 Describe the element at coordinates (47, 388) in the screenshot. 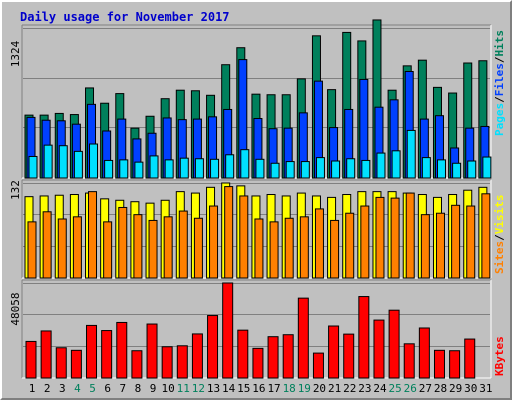

I see `x-tick-label: 2` at that location.